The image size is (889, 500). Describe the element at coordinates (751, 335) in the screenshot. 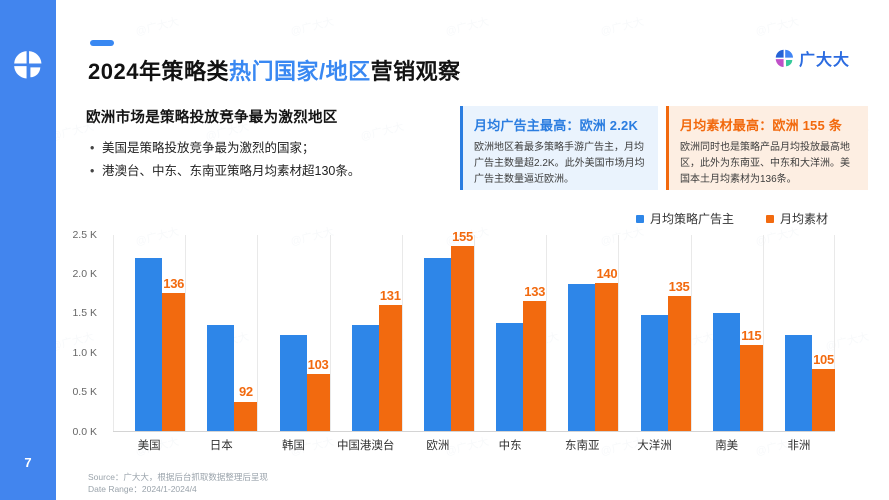

I see `creatives-value-label: 115` at that location.